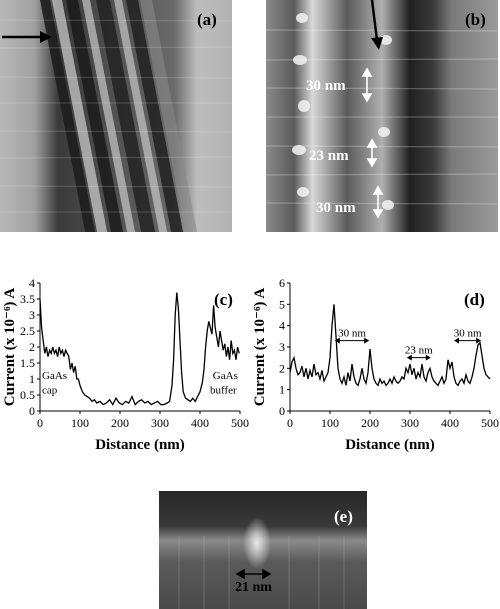 The height and width of the screenshot is (609, 500). I want to click on panel-label: (c), so click(223, 299).